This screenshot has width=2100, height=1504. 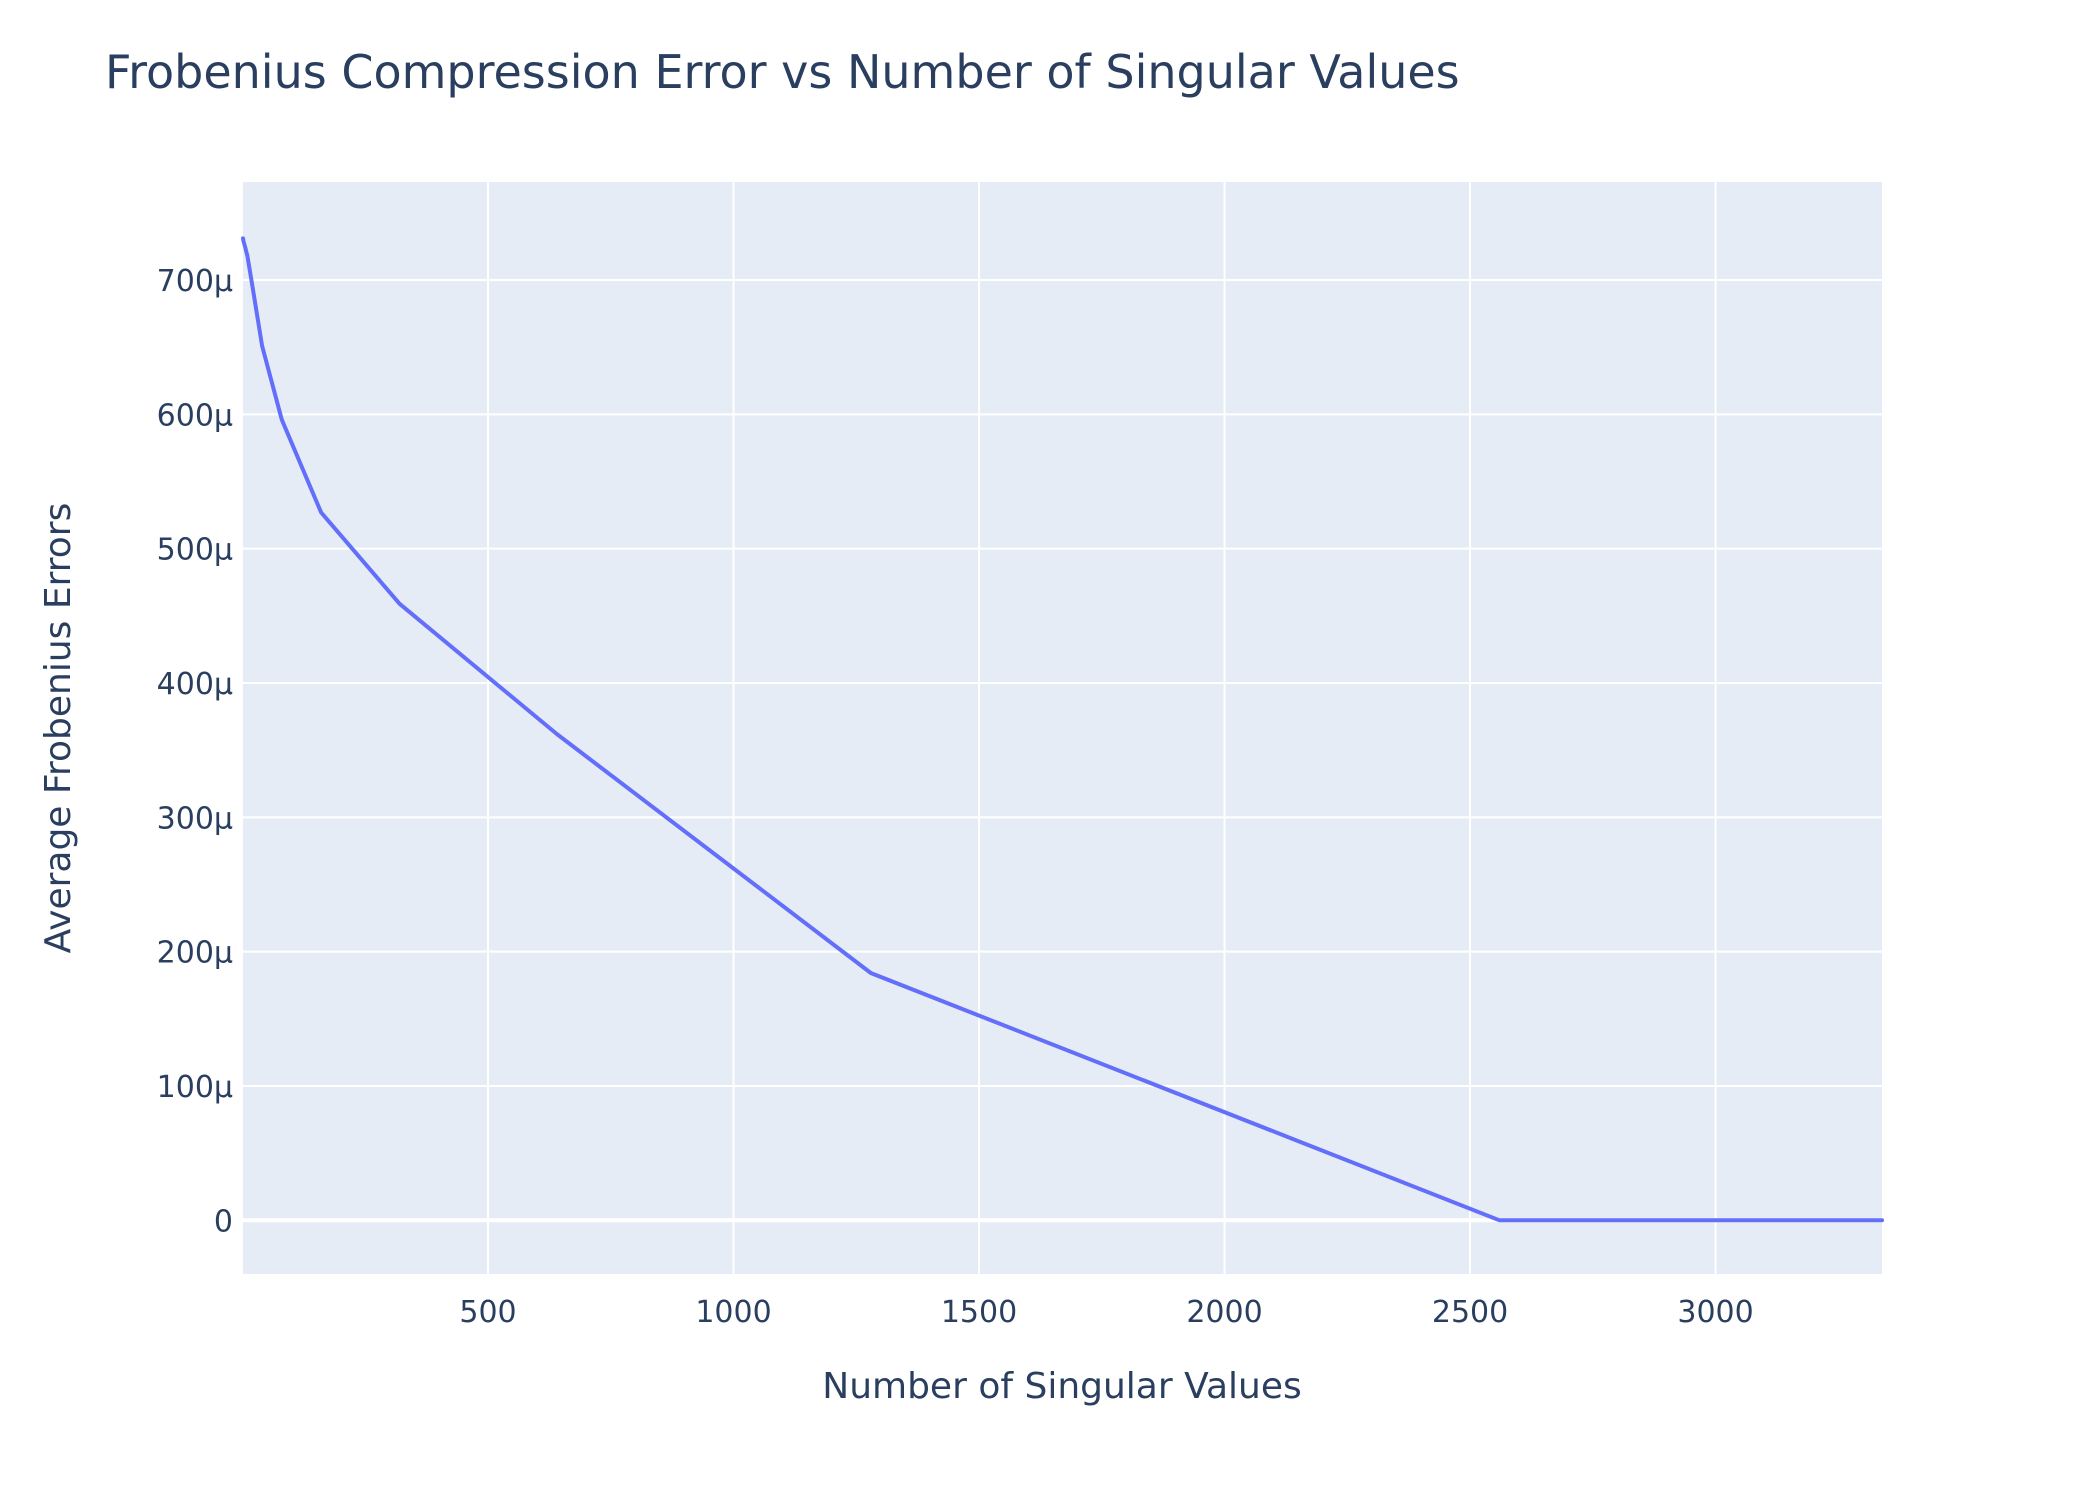 I want to click on x-tick-labels: 500 1000 1500 2000 2500 3000, so click(x=1106, y=1312).